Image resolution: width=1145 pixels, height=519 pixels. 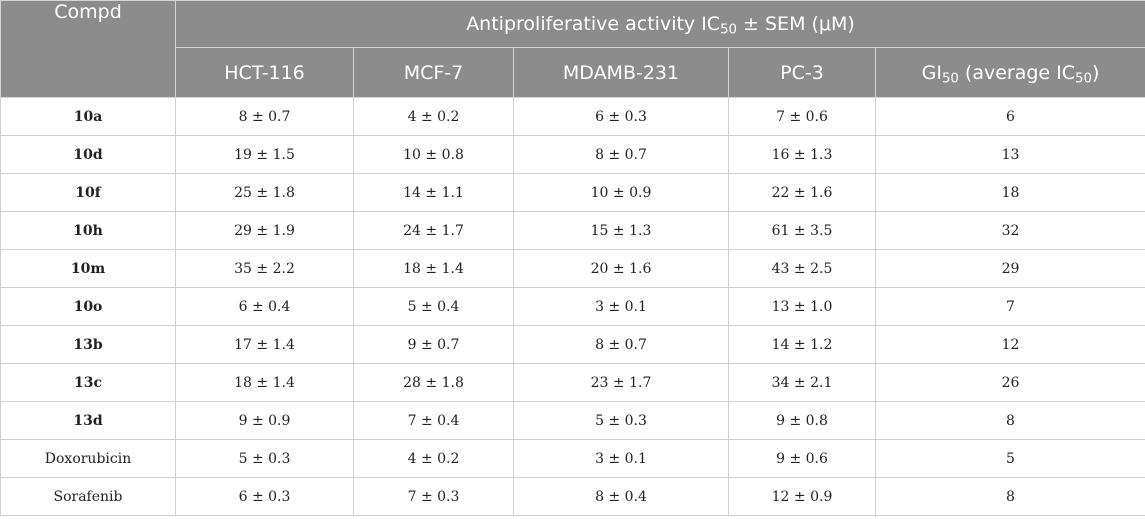 What do you see at coordinates (433, 154) in the screenshot?
I see `mcf7-cell: 10 ± 0.8` at bounding box center [433, 154].